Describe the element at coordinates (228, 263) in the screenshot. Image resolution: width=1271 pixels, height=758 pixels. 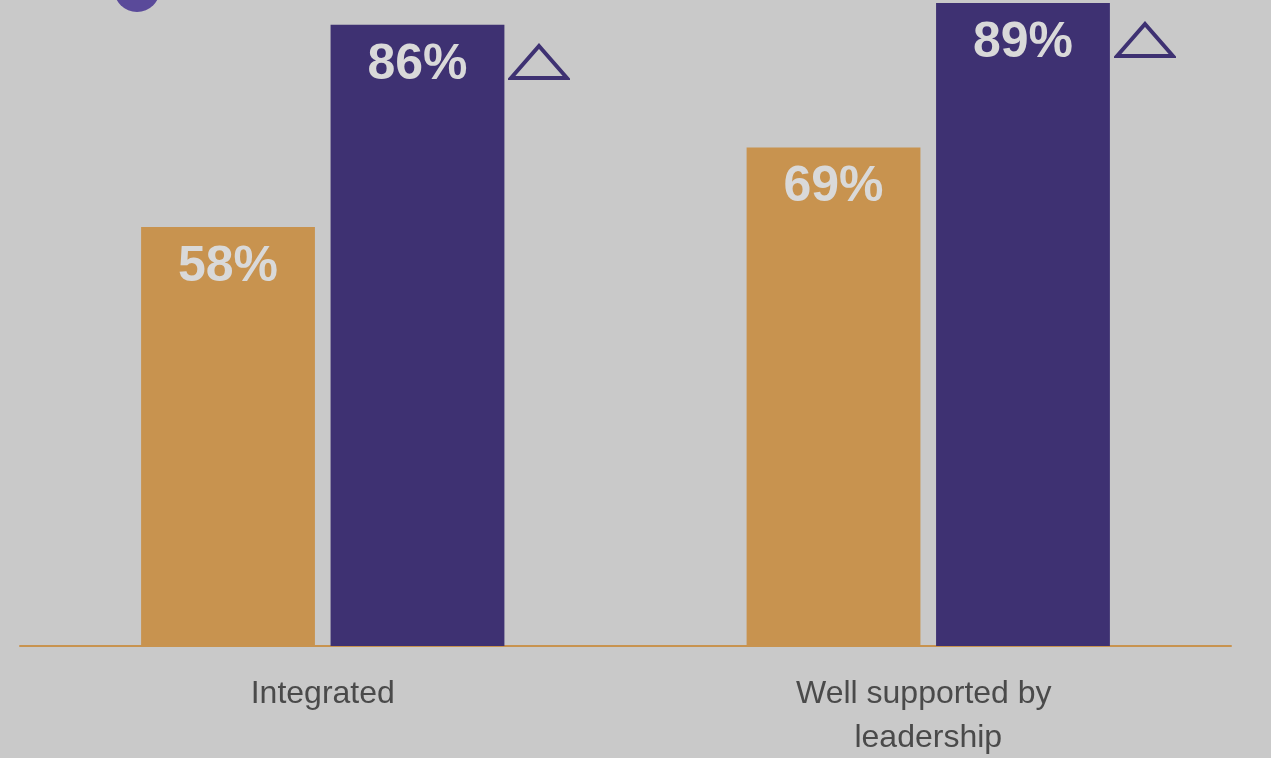
I see `data-label: 58%` at that location.